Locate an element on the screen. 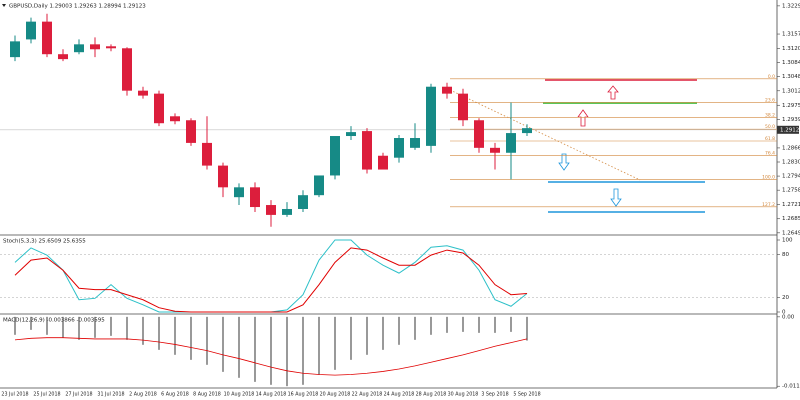  x-tick-label: 14 Aug 2018 is located at coordinates (271, 395).